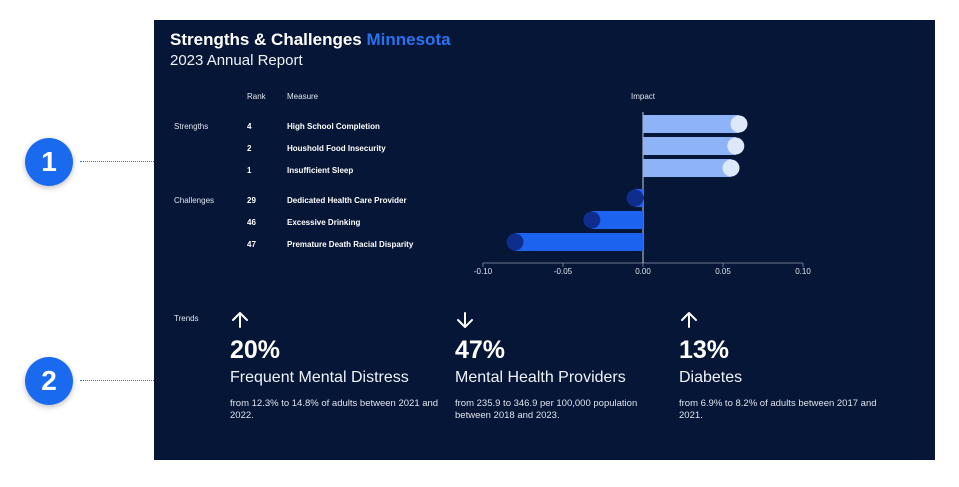 The width and height of the screenshot is (959, 487). I want to click on callout-badge-1: 1, so click(49, 162).